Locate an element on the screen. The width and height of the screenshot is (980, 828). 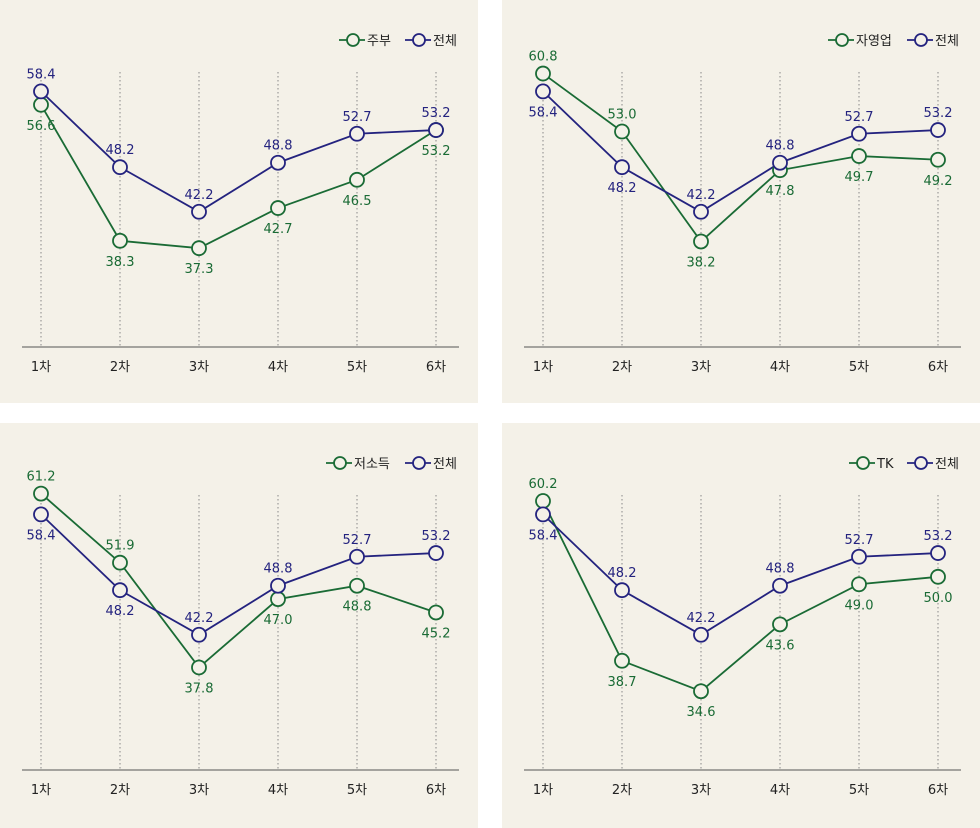
series-line-total is located at coordinates (238, 574).